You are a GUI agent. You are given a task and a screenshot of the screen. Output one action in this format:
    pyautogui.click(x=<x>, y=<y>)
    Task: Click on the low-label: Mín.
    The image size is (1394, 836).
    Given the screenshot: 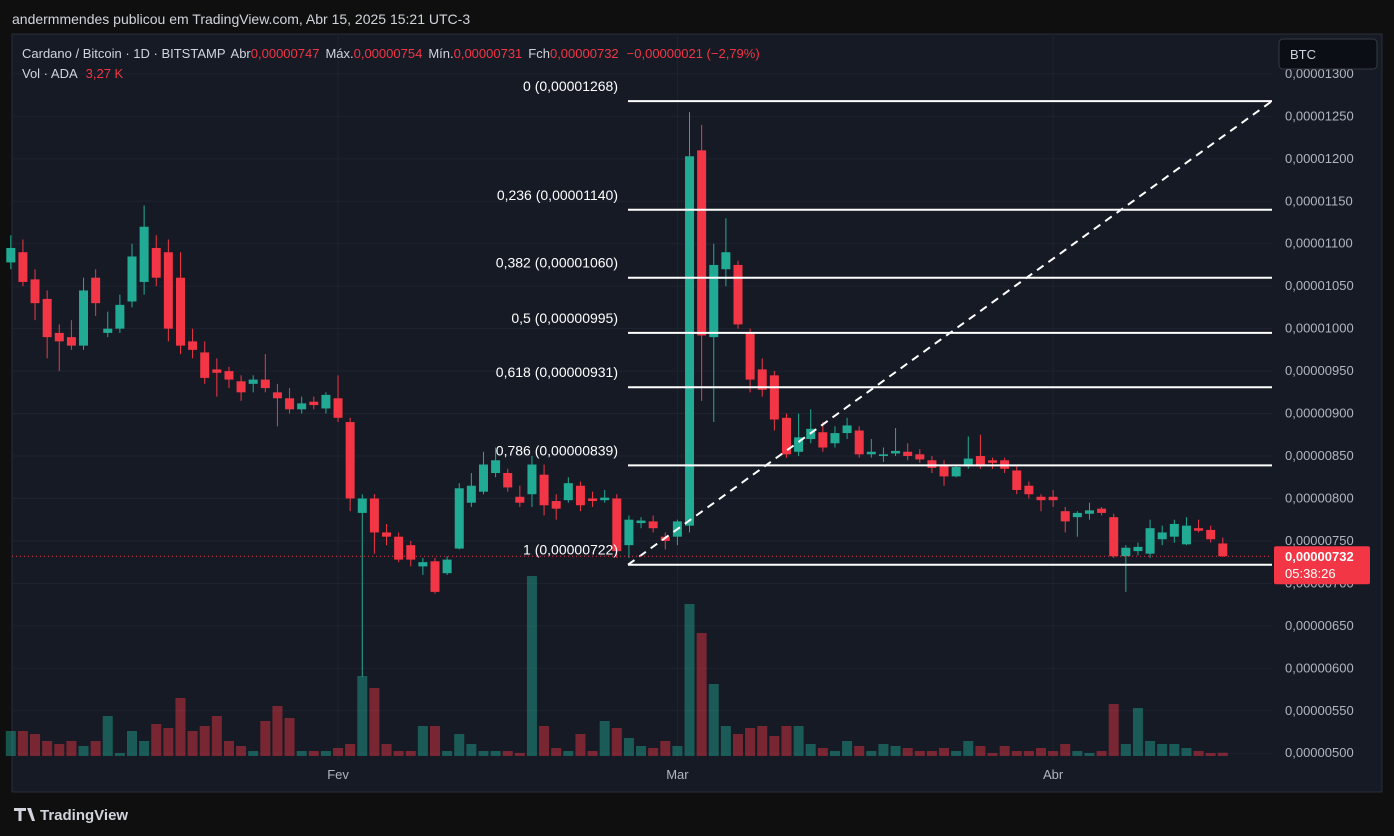 What is the action you would take?
    pyautogui.click(x=440, y=53)
    